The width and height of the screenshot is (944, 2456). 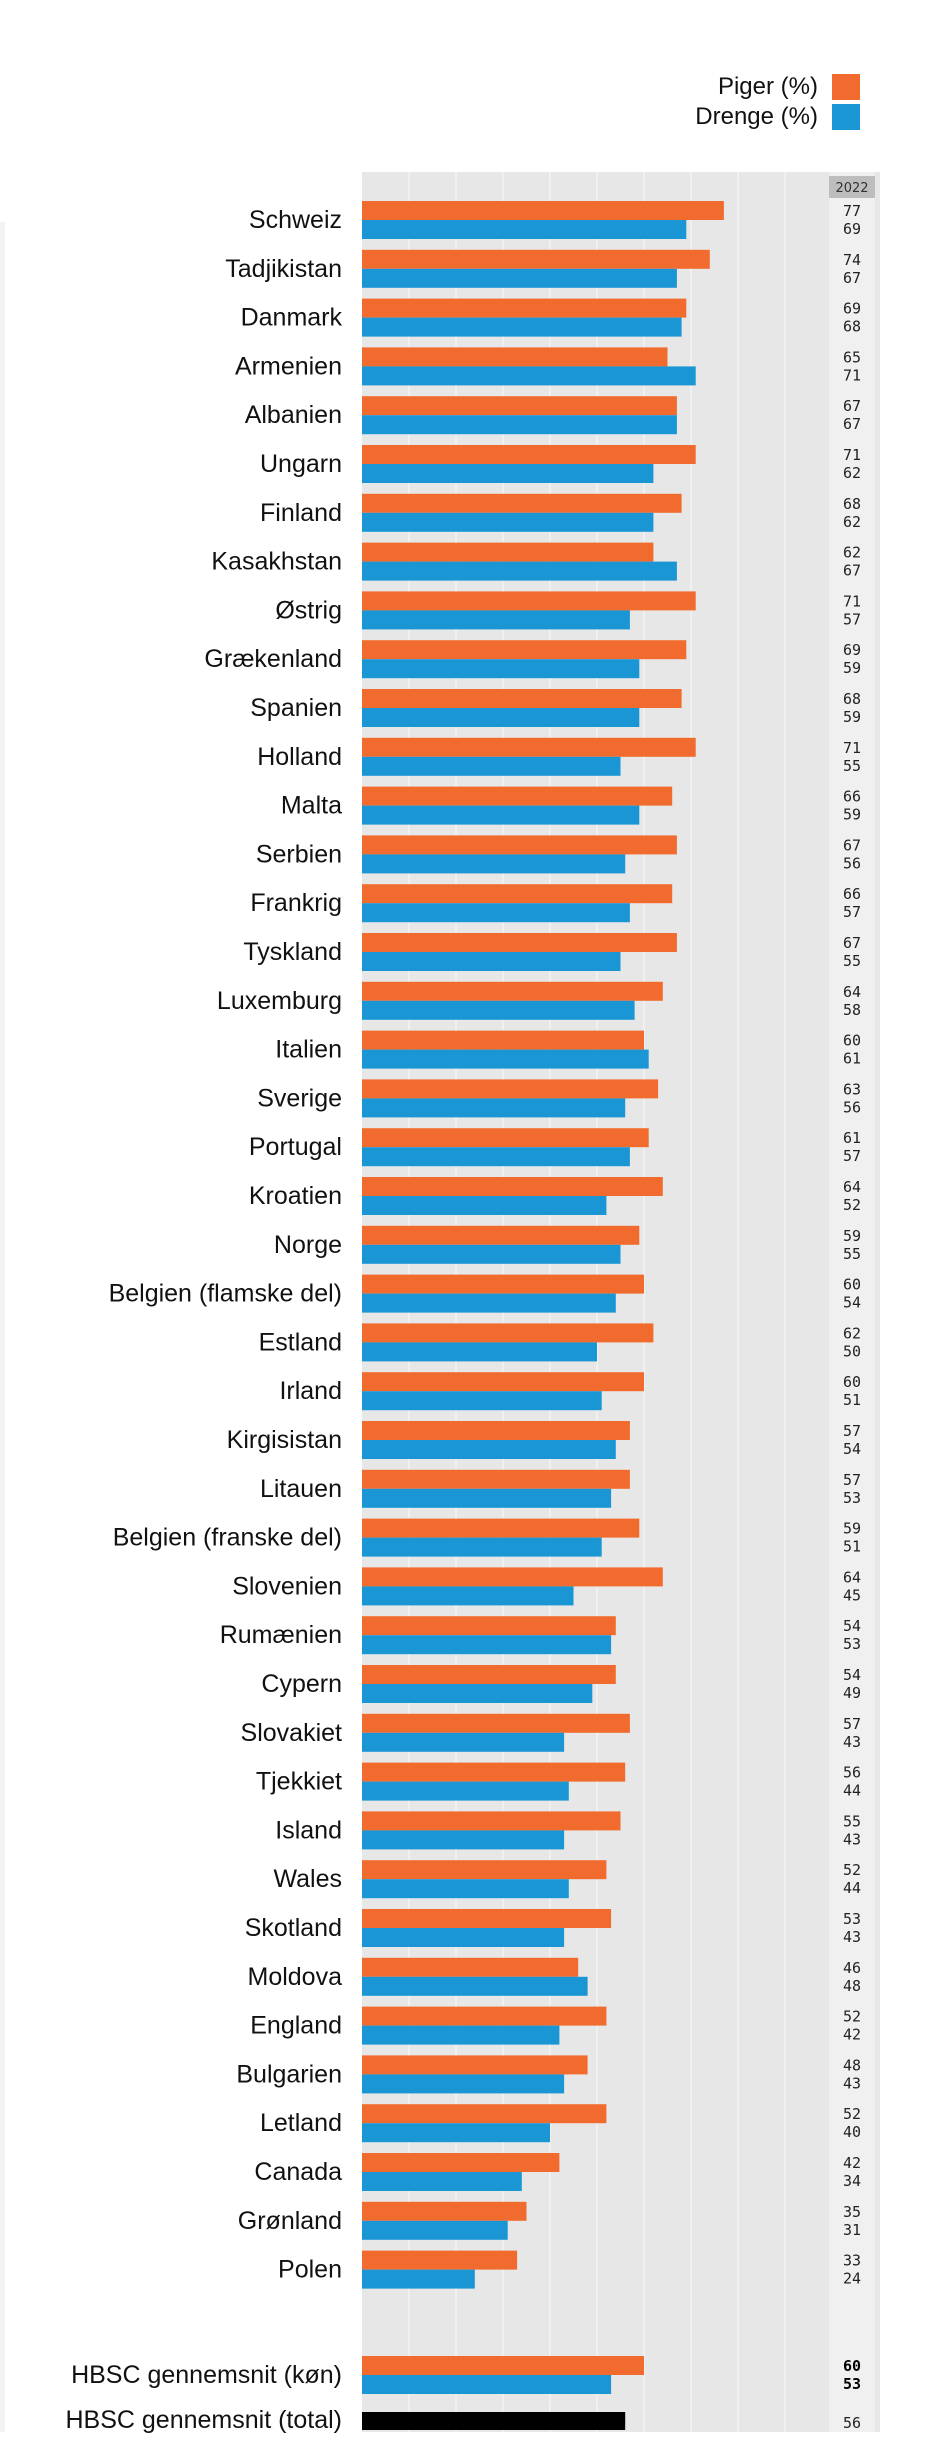 What do you see at coordinates (852, 1675) in the screenshot?
I see `girls-value: 54` at bounding box center [852, 1675].